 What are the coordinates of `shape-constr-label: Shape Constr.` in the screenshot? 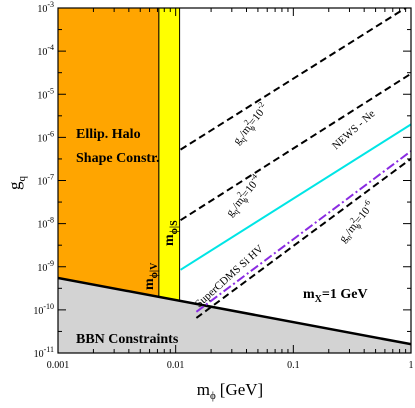 It's located at (118, 158).